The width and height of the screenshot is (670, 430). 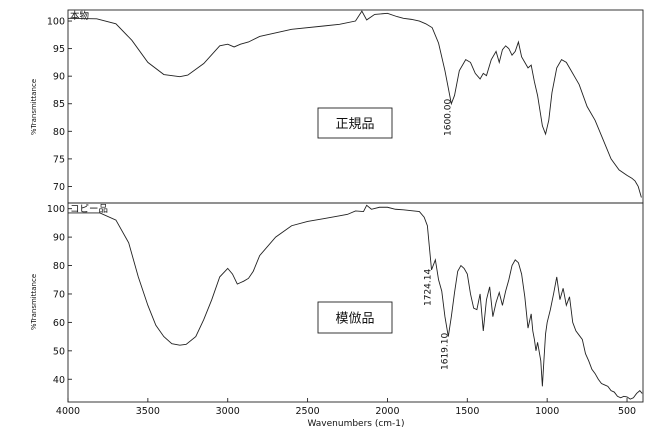 What do you see at coordinates (89, 209) in the screenshot?
I see `panel-title: コピー品` at bounding box center [89, 209].